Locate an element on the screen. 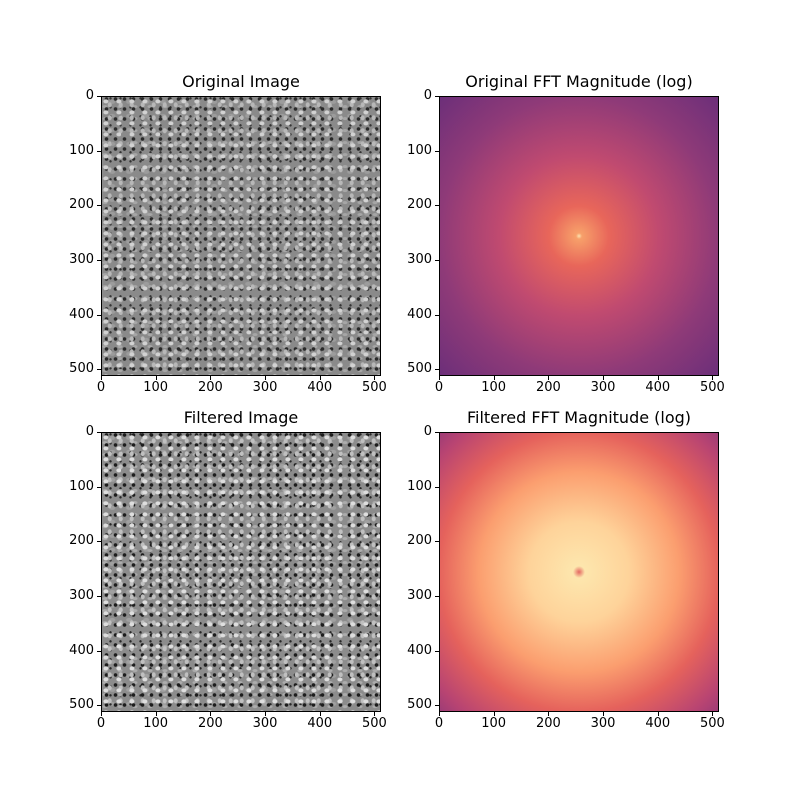 This screenshot has height=800, width=800. original-image-title: Original Image is located at coordinates (241, 81).